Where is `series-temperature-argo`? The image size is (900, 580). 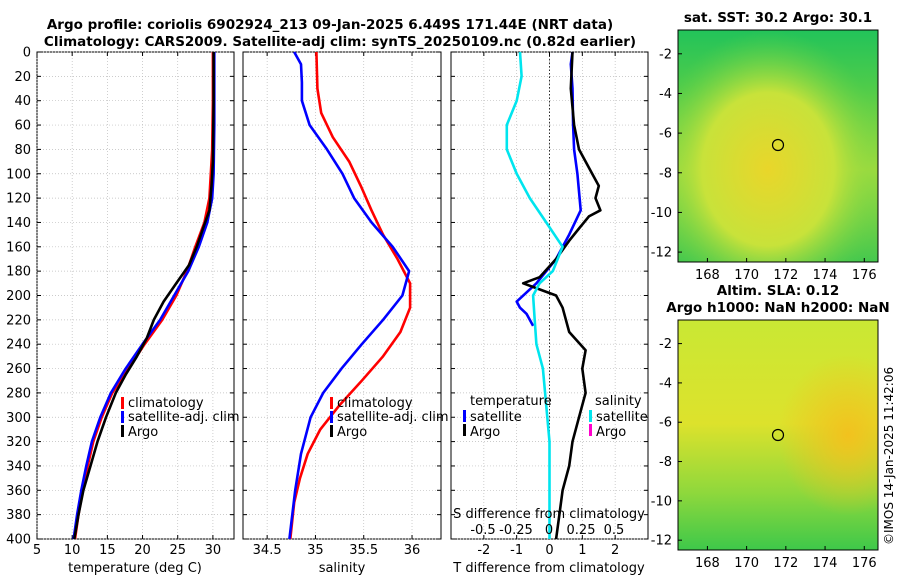
series-temperature-argo is located at coordinates (561, 295).